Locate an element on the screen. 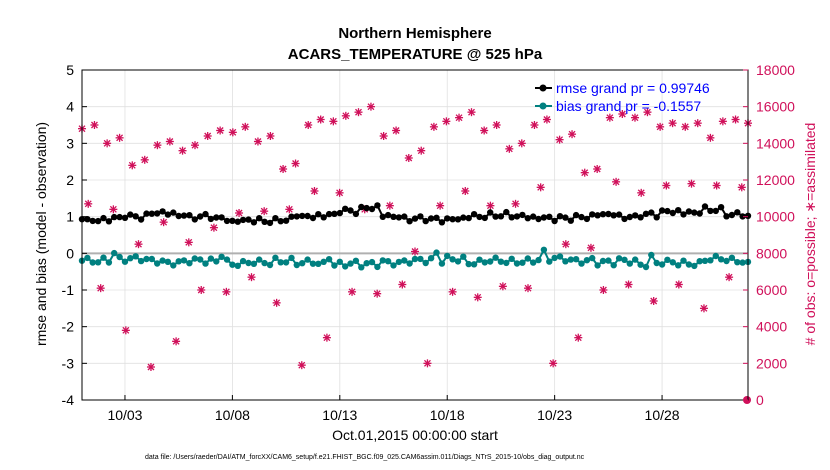  x-axis-label: Oct.01,2015 00:00:00 start is located at coordinates (415, 435).